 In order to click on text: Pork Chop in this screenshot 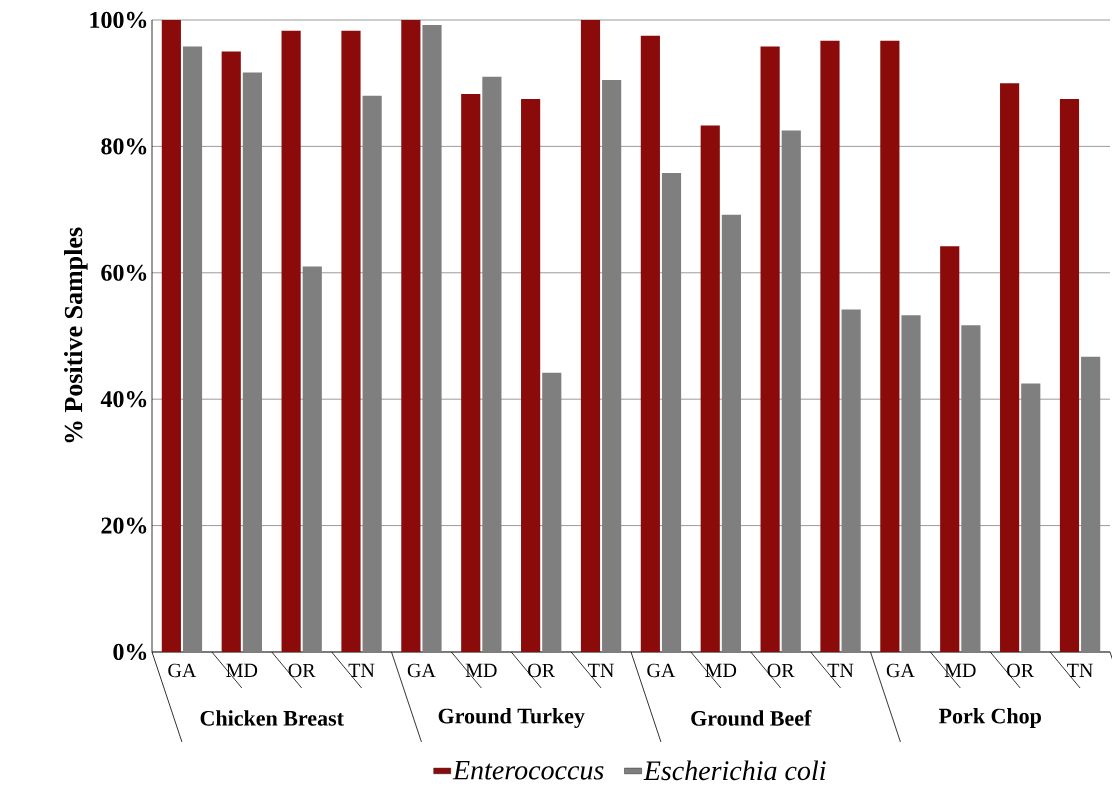, I will do `click(989, 718)`.